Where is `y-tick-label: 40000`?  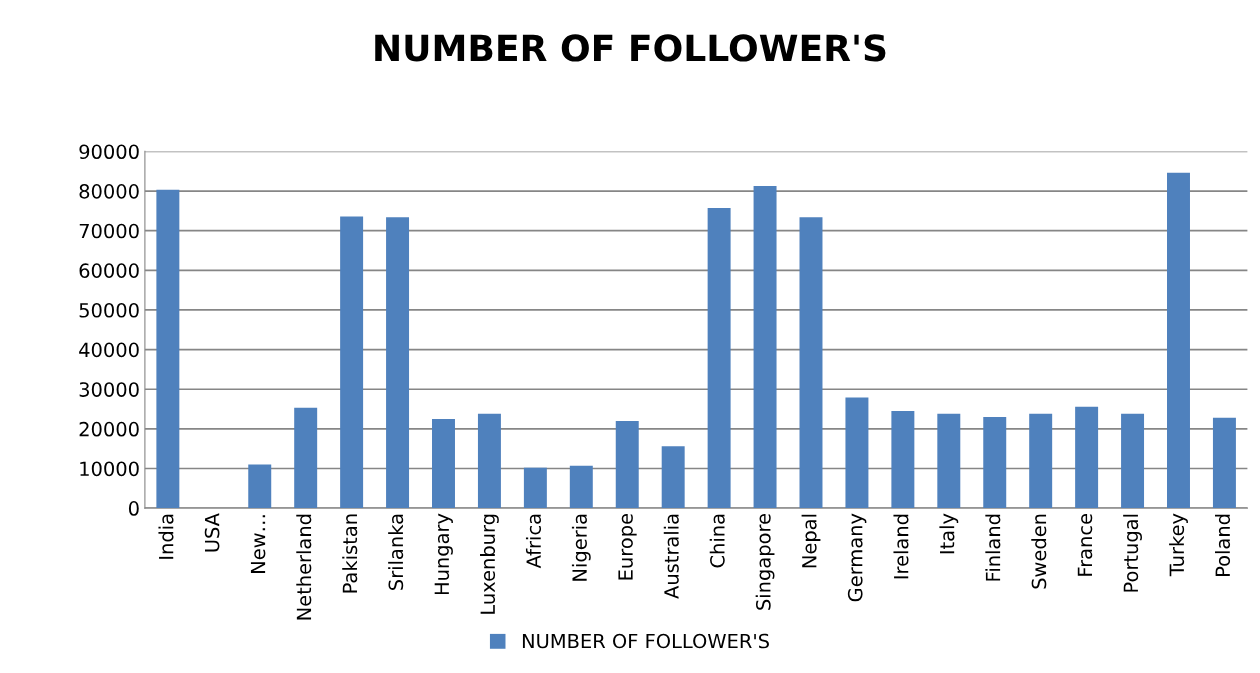 y-tick-label: 40000 is located at coordinates (109, 350).